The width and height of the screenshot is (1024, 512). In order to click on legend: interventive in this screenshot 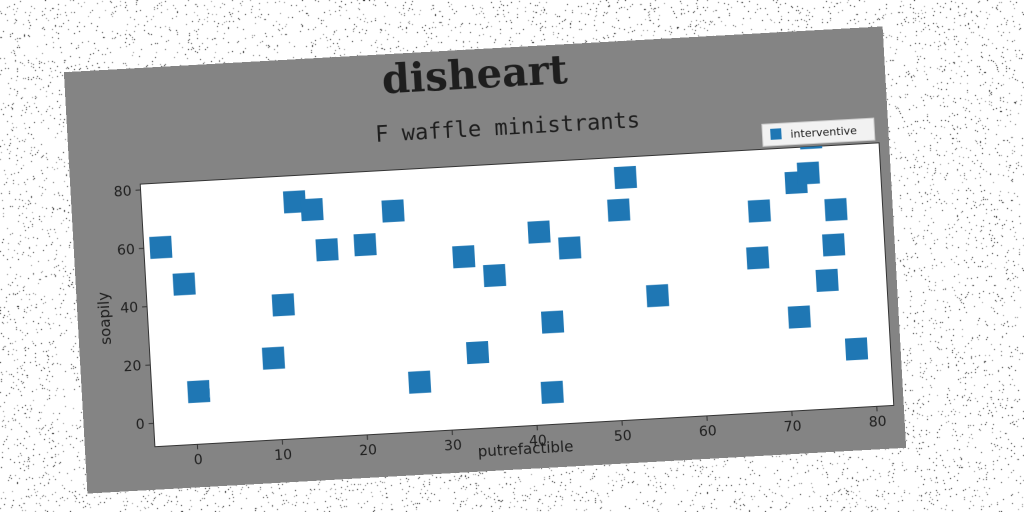, I will do `click(818, 132)`.